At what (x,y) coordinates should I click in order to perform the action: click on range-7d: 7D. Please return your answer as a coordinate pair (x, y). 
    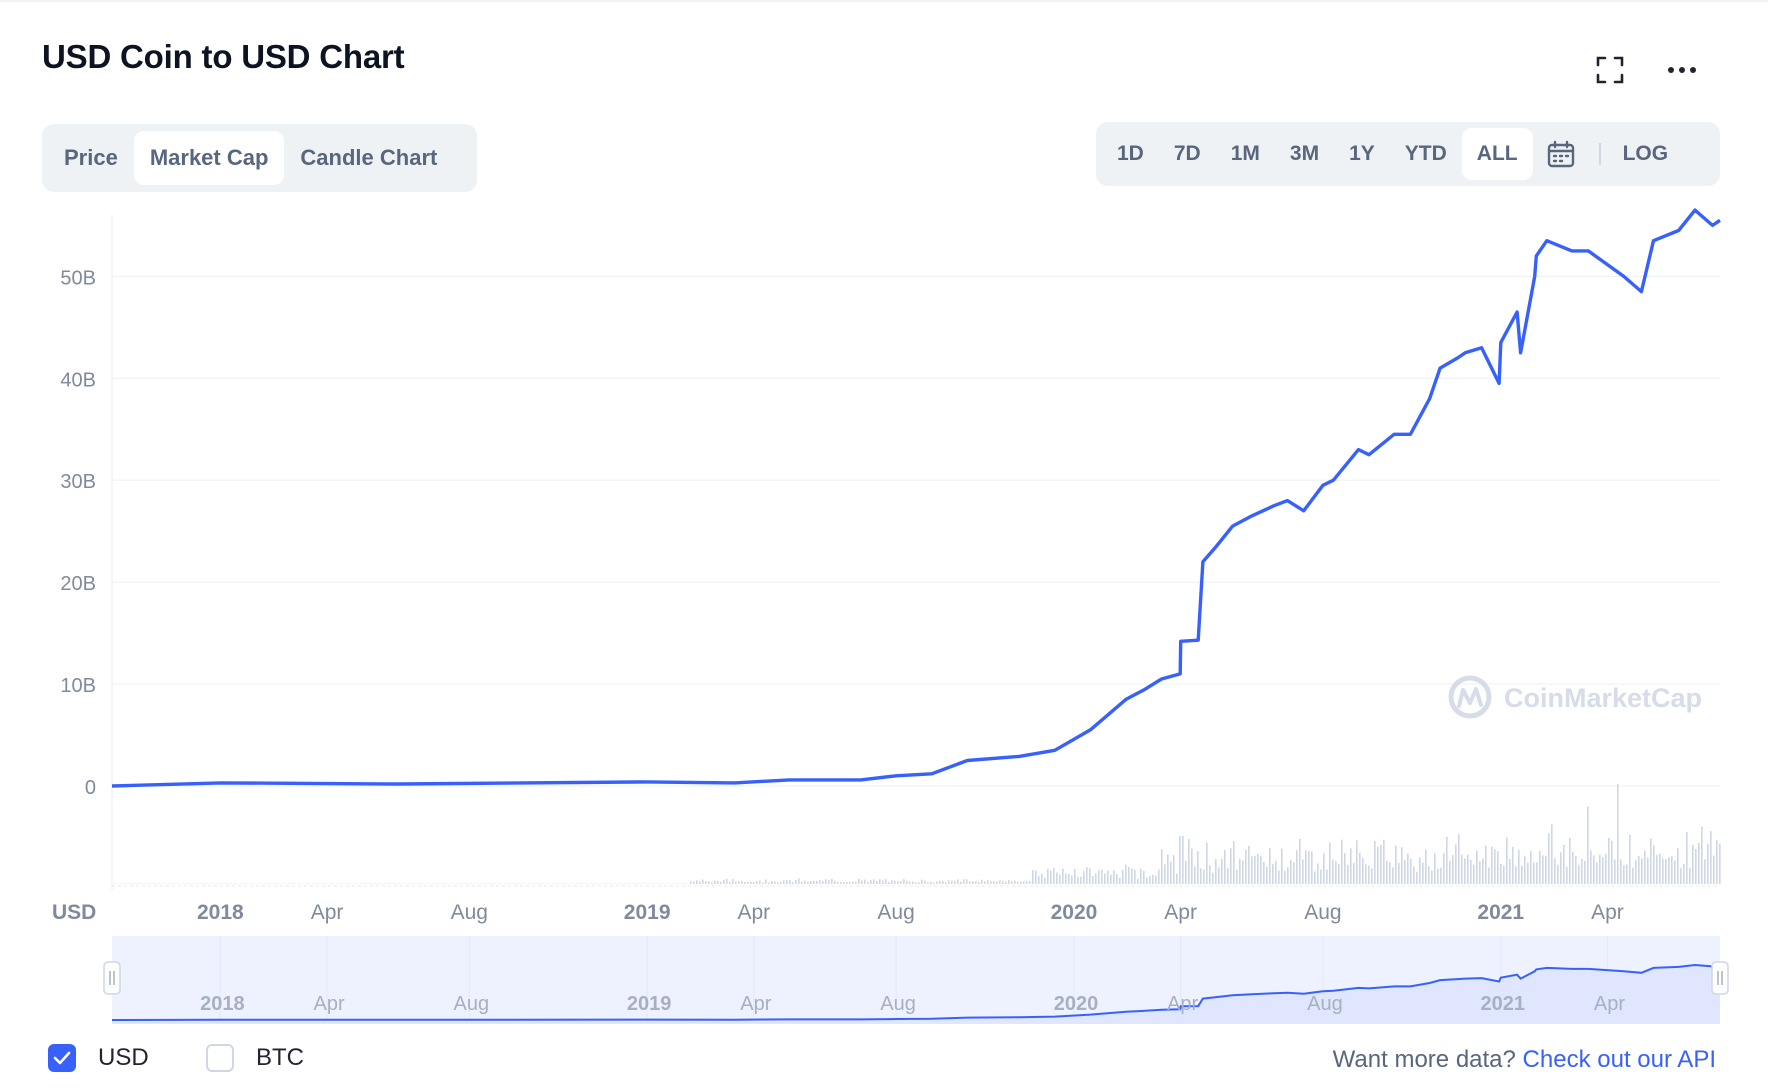
    Looking at the image, I should click on (1187, 153).